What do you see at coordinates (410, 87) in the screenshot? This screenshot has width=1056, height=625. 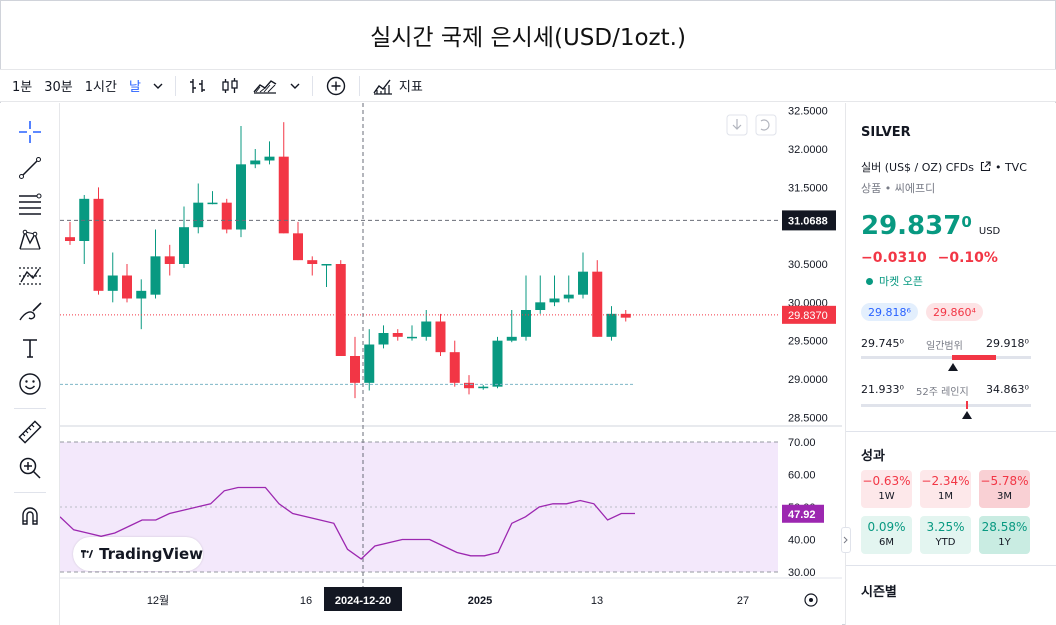 I see `indicators-label: 지표` at bounding box center [410, 87].